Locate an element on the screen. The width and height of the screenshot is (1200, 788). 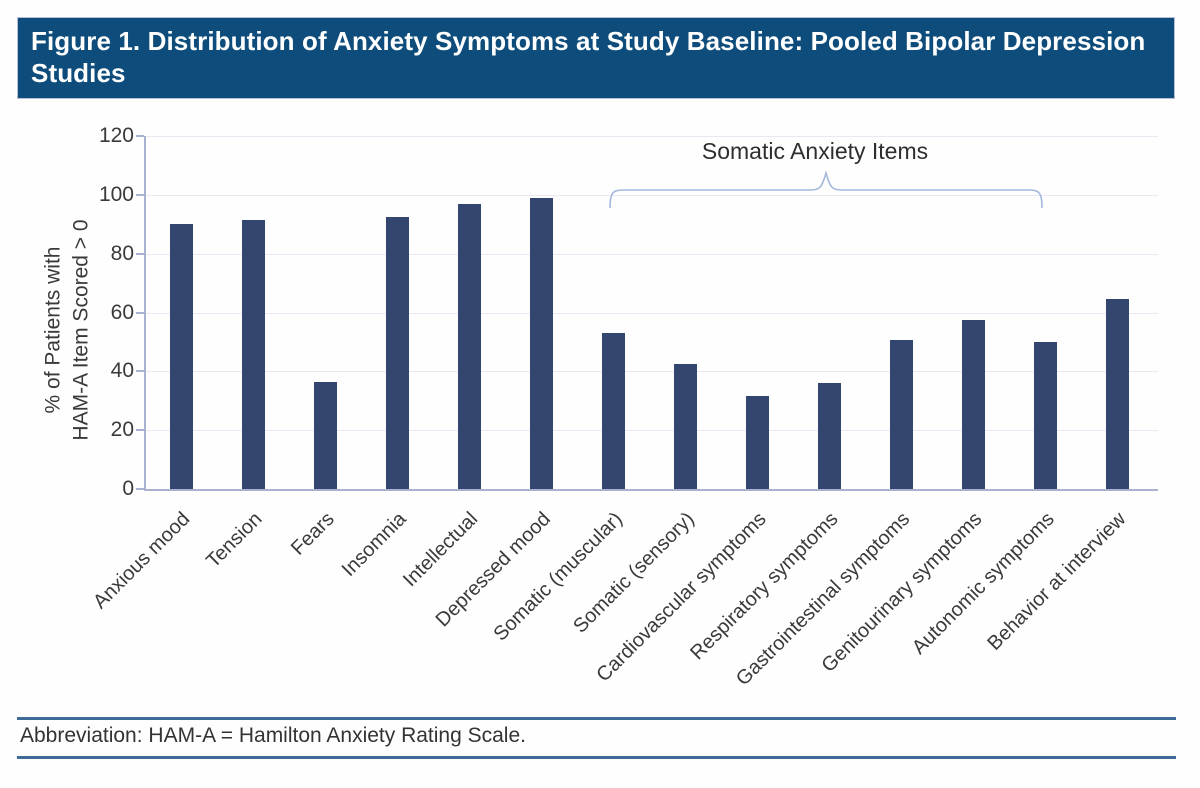
y-tick-label: 100 is located at coordinates (116, 194).